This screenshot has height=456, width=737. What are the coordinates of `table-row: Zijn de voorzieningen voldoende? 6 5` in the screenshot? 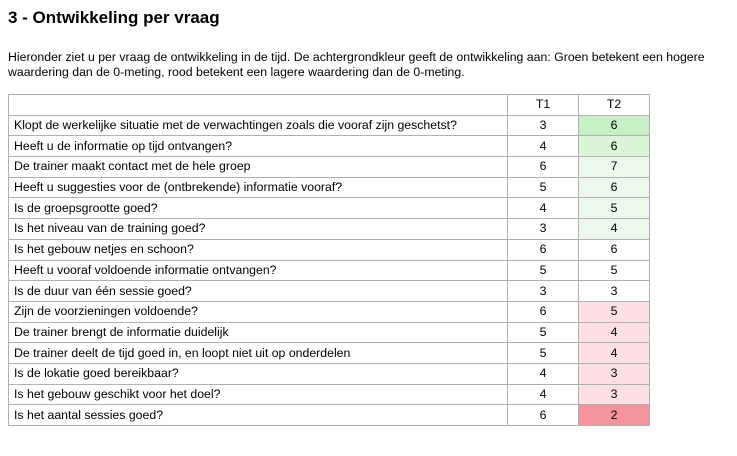 It's located at (329, 311).